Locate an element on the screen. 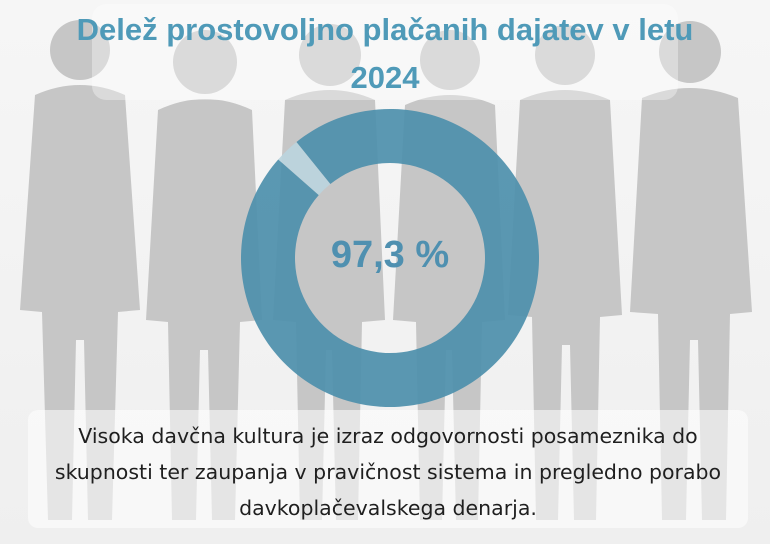 Image resolution: width=770 pixels, height=544 pixels. donut-center-value: 97,3 % is located at coordinates (390, 255).